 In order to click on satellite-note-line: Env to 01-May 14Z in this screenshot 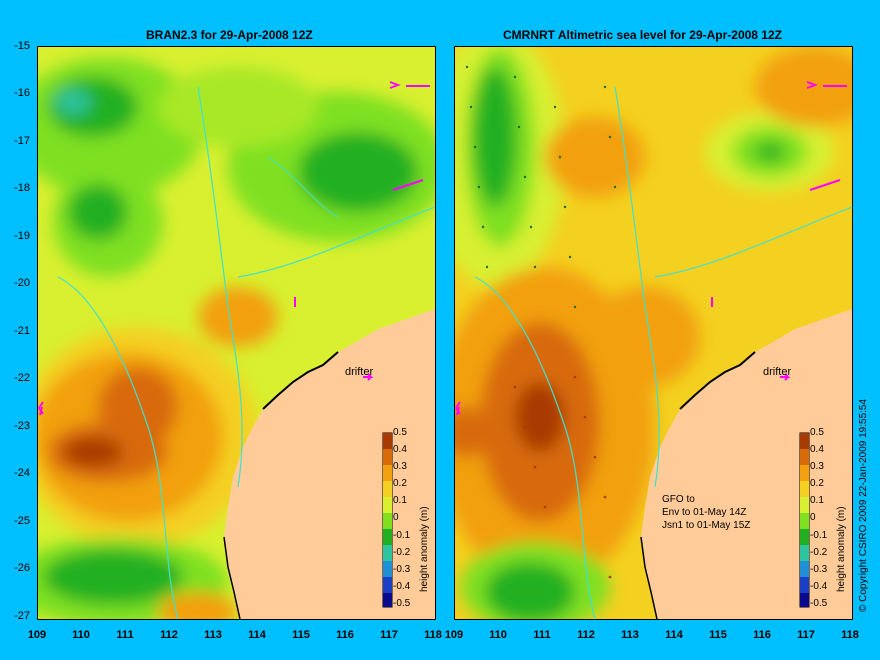, I will do `click(704, 512)`.